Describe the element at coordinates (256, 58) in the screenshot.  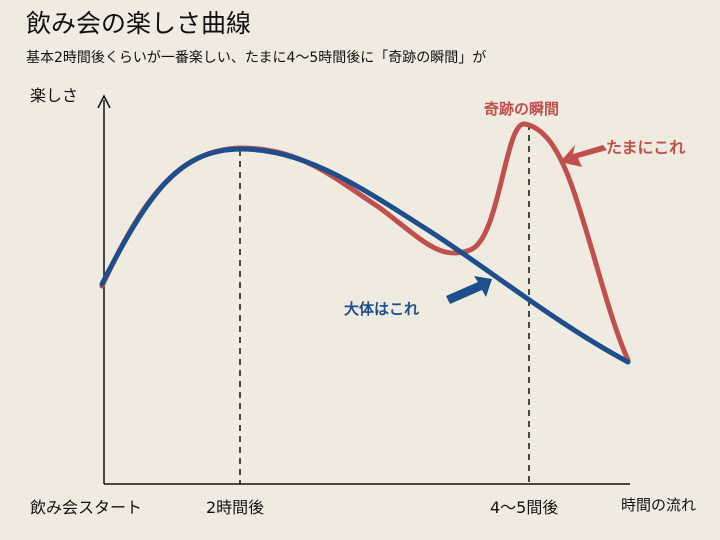
I see `page-subtitle: 基本2時間後くらいが一番楽しい、たまに4〜5時間後に「奇跡の瞬間」が` at that location.